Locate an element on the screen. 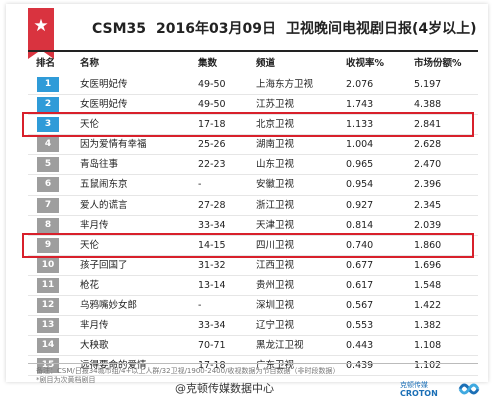 The width and height of the screenshot is (494, 403). channel: 黑龙江卫视 is located at coordinates (280, 346).